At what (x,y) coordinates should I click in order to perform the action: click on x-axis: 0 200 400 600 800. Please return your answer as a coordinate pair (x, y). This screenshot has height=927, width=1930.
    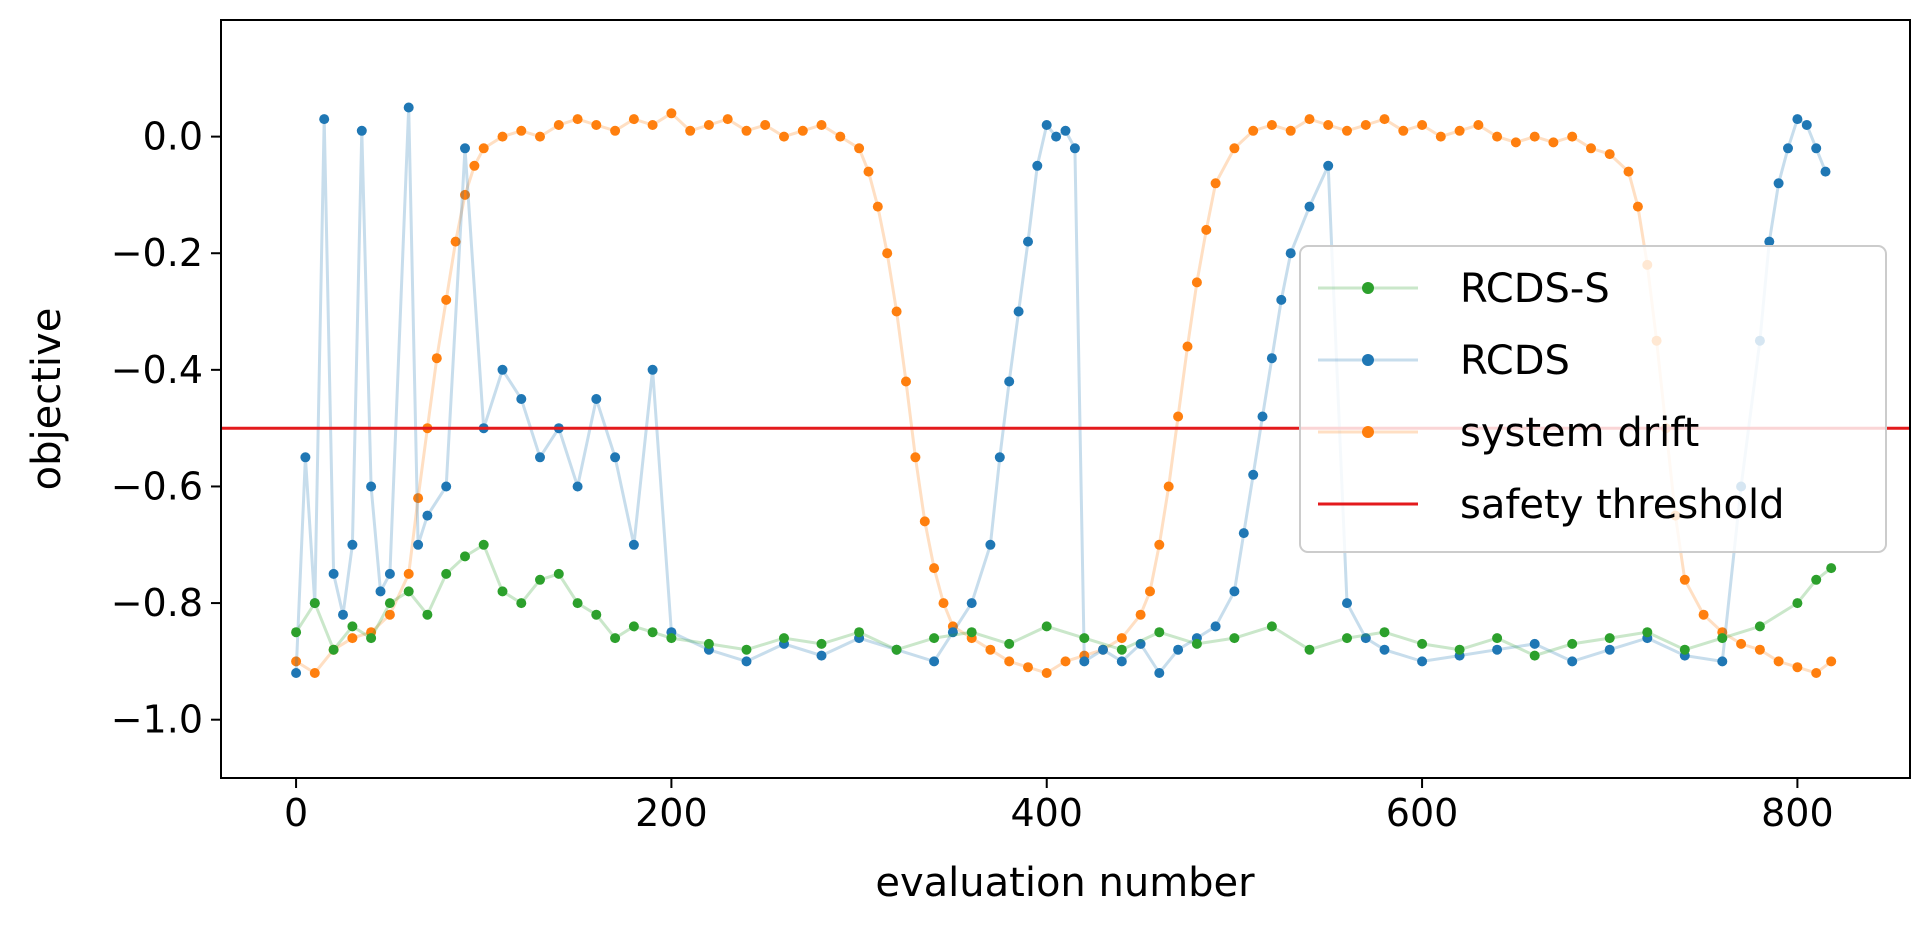
    Looking at the image, I should click on (1059, 806).